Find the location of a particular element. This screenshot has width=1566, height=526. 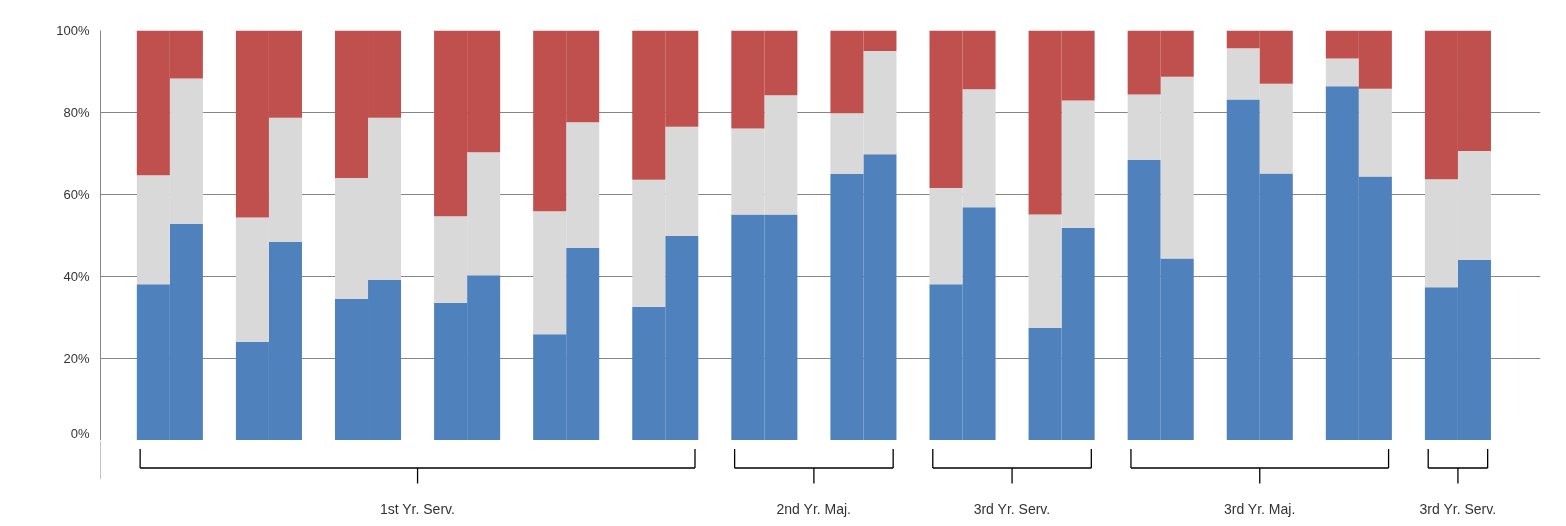

text: 2nd Yr. Maj. is located at coordinates (813, 509).